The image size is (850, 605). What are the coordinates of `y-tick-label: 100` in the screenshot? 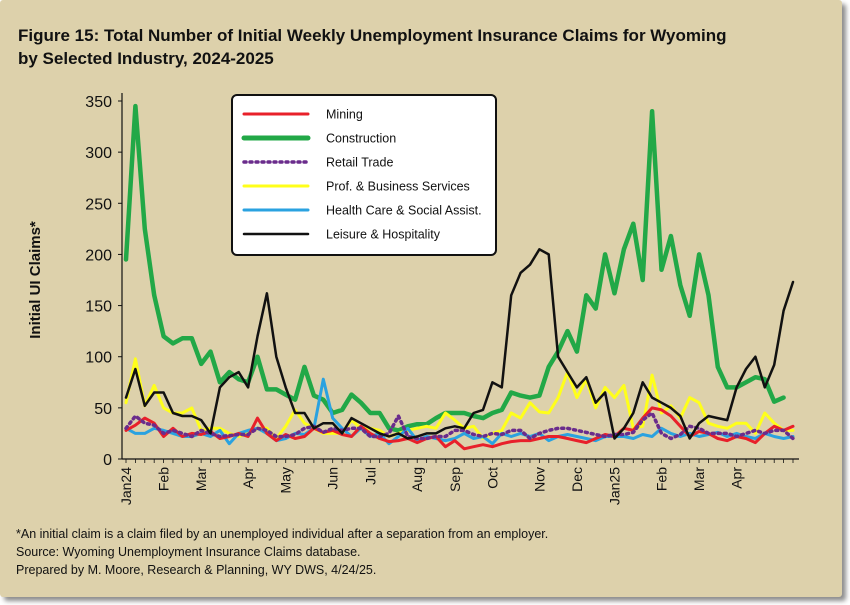 It's located at (98, 358).